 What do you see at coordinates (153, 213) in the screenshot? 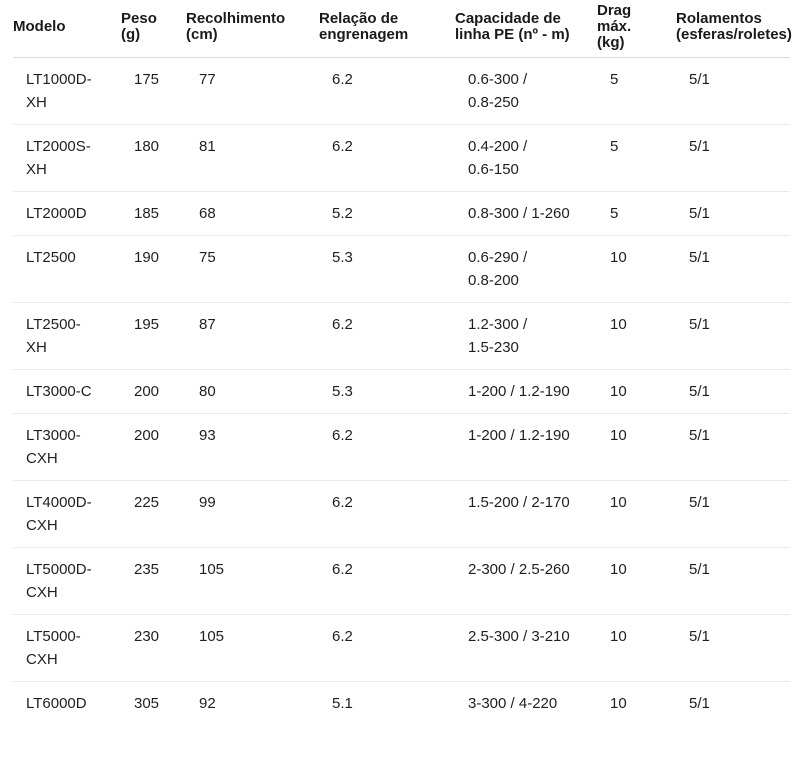
I see `cell-peso: 185` at bounding box center [153, 213].